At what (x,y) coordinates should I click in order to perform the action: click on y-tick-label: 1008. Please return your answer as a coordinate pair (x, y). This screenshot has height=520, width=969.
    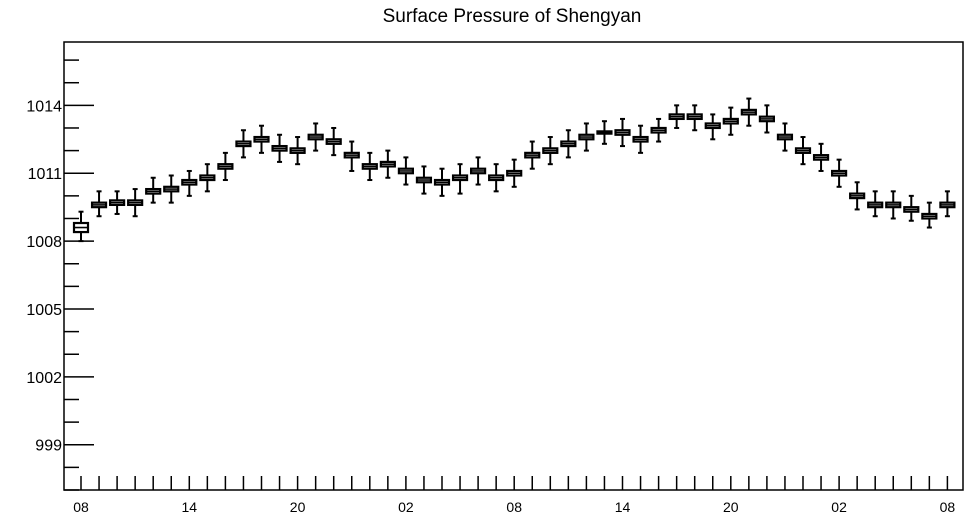
    Looking at the image, I should click on (44, 242).